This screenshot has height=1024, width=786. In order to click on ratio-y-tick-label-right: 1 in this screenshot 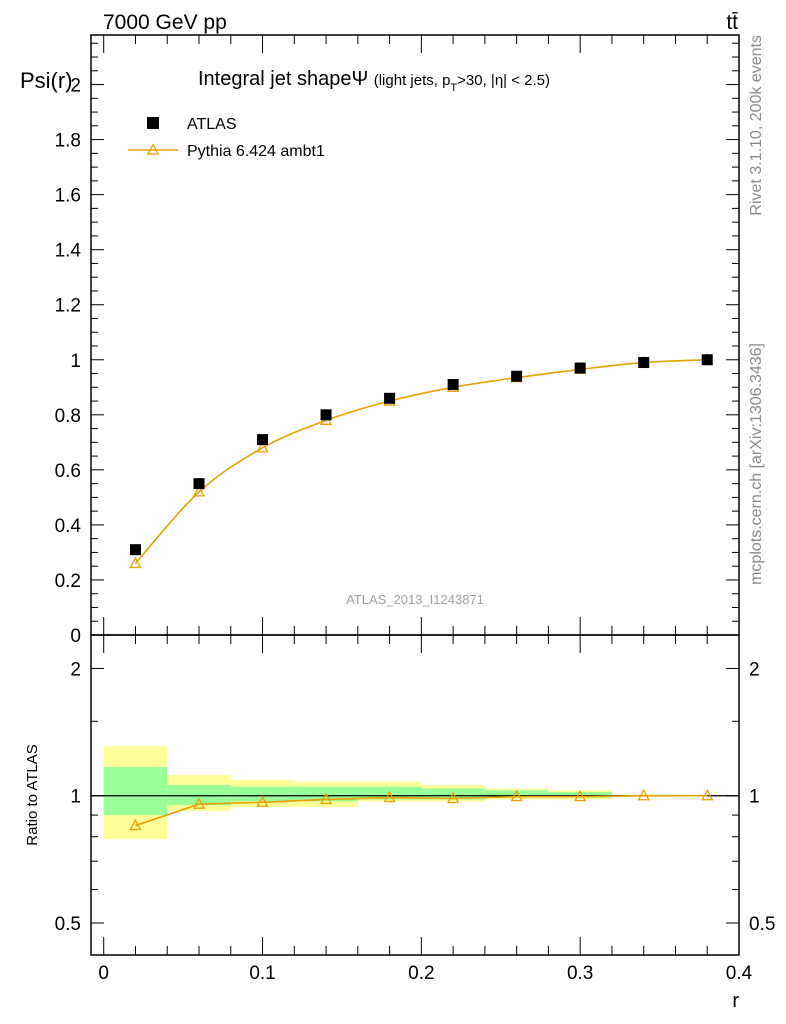, I will do `click(754, 797)`.